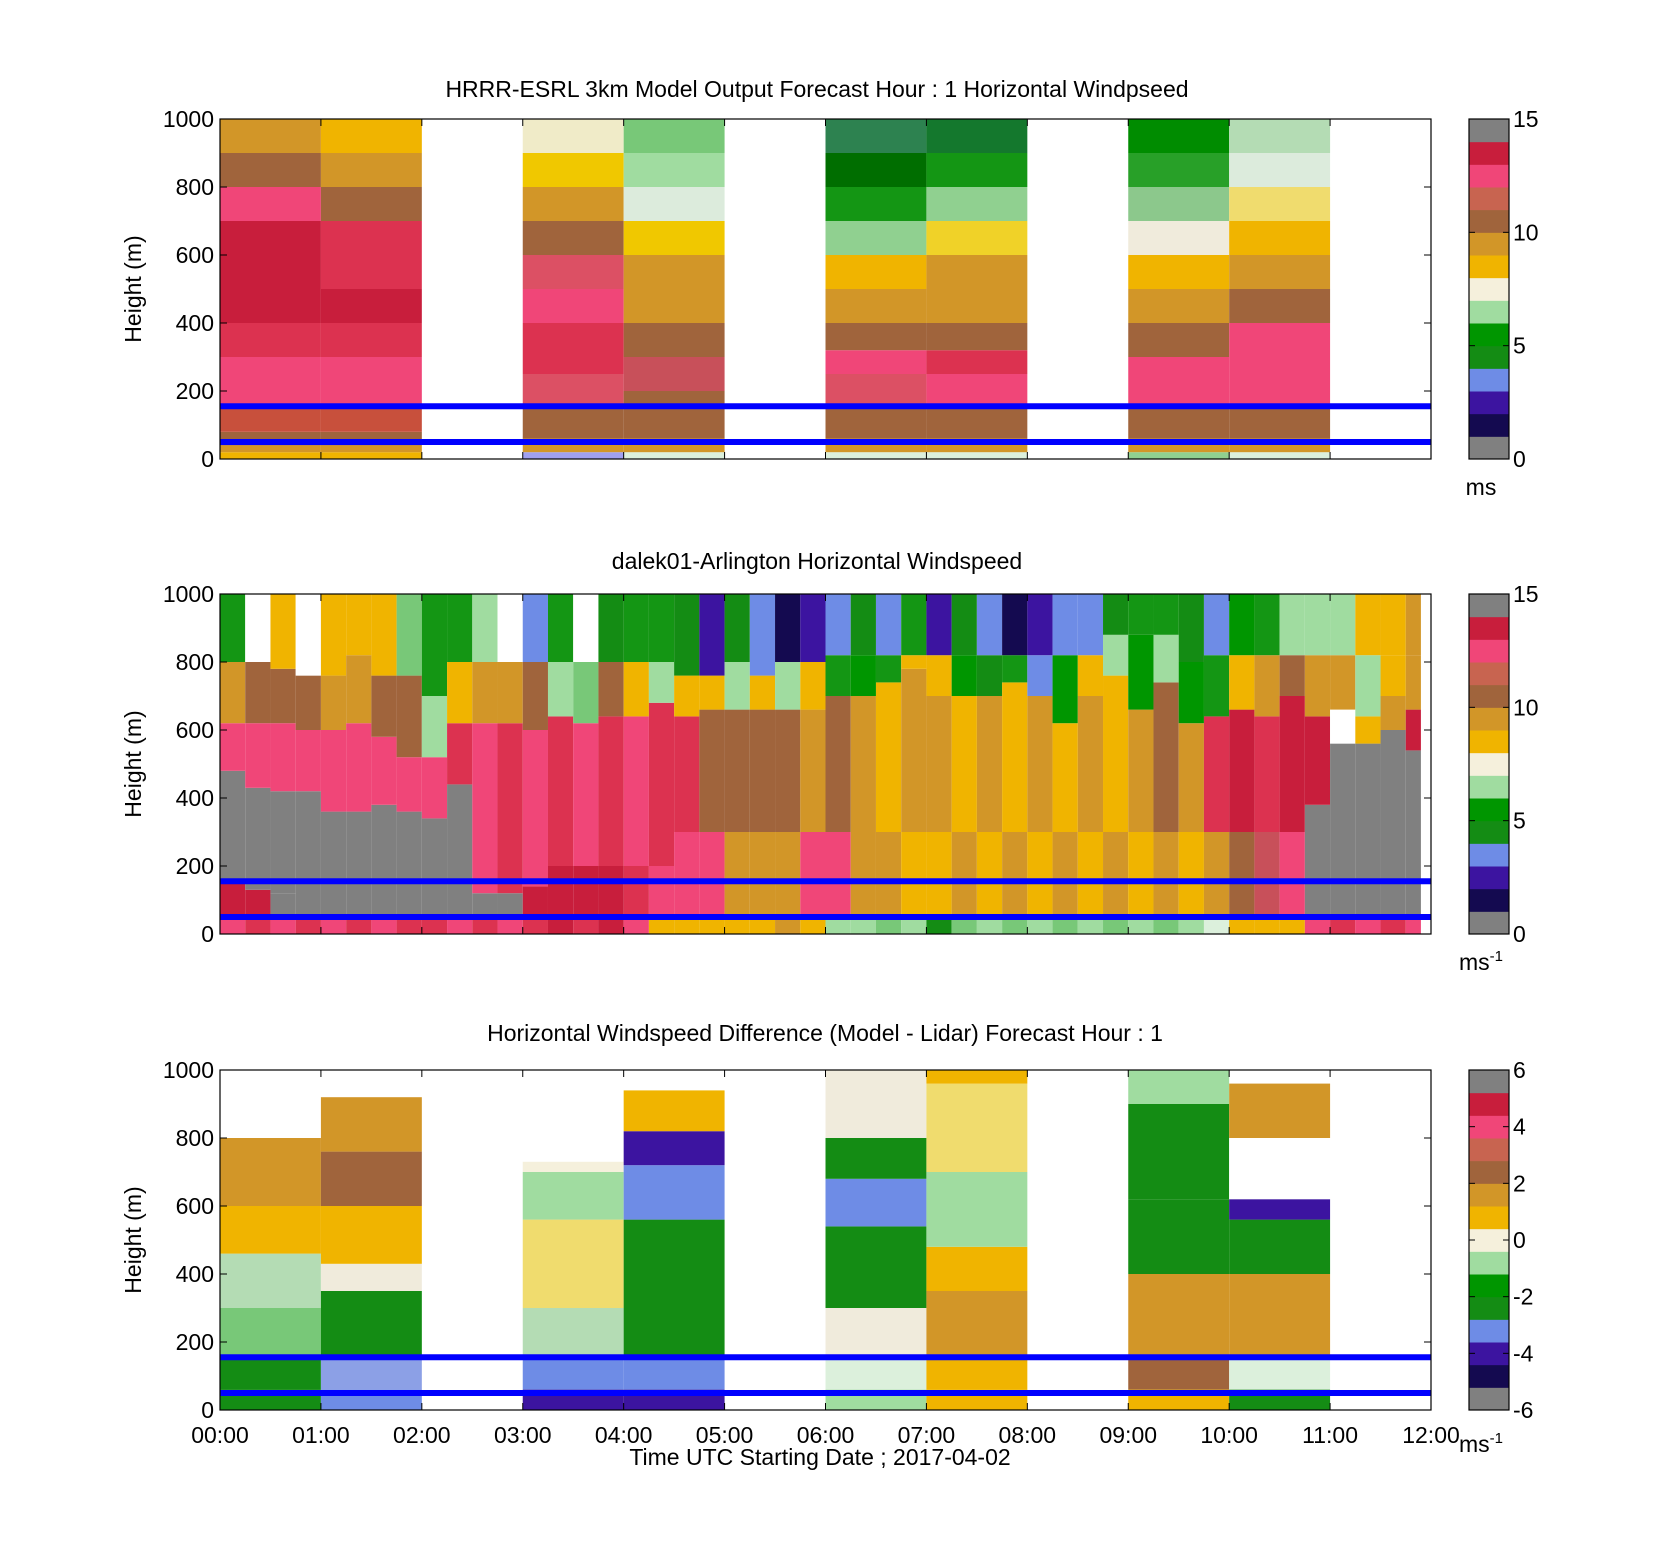 Image resolution: width=1680 pixels, height=1561 pixels. I want to click on y-axis-label: Height (m), so click(133, 288).